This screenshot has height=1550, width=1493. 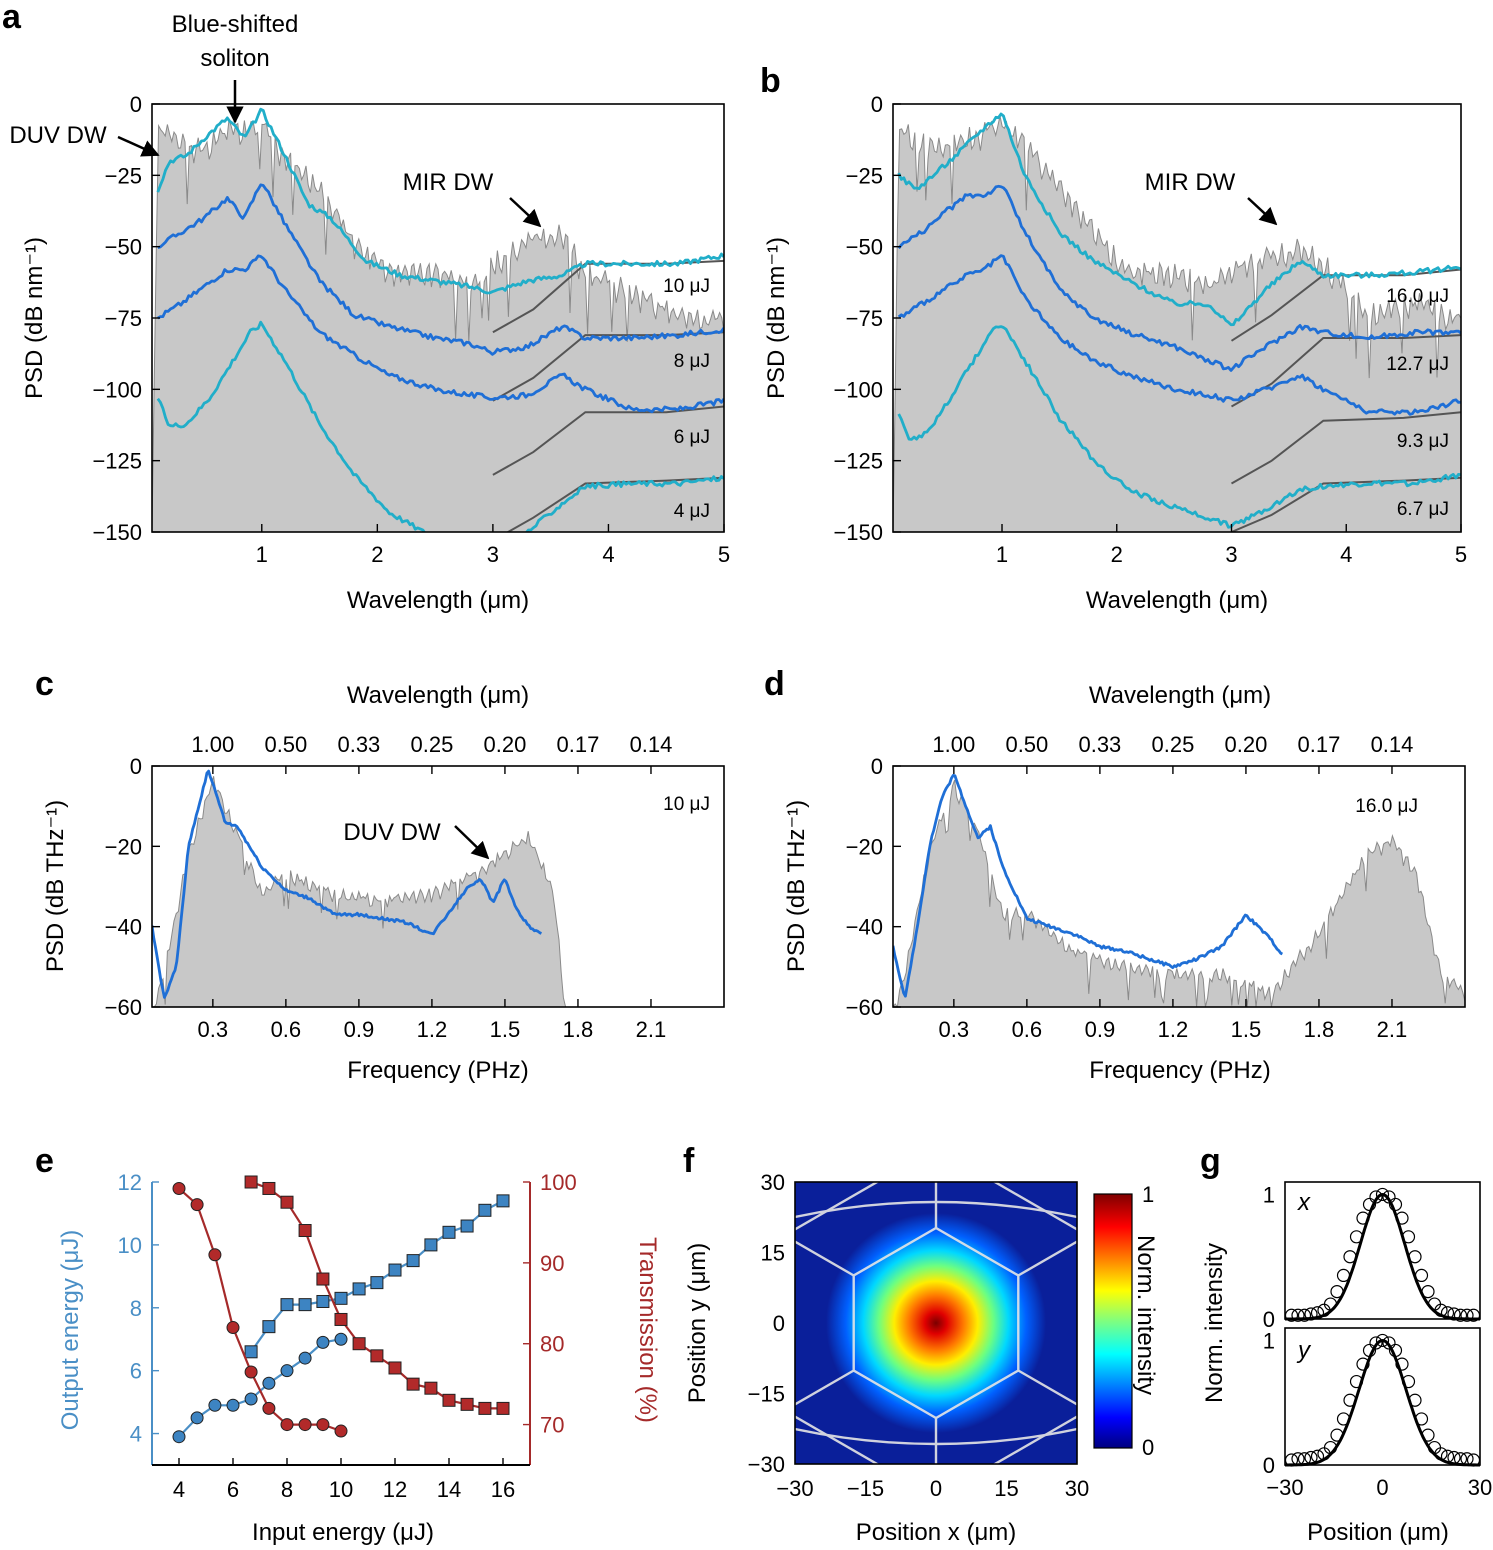 What do you see at coordinates (1148, 1194) in the screenshot?
I see `colorbar-tick-max: 1` at bounding box center [1148, 1194].